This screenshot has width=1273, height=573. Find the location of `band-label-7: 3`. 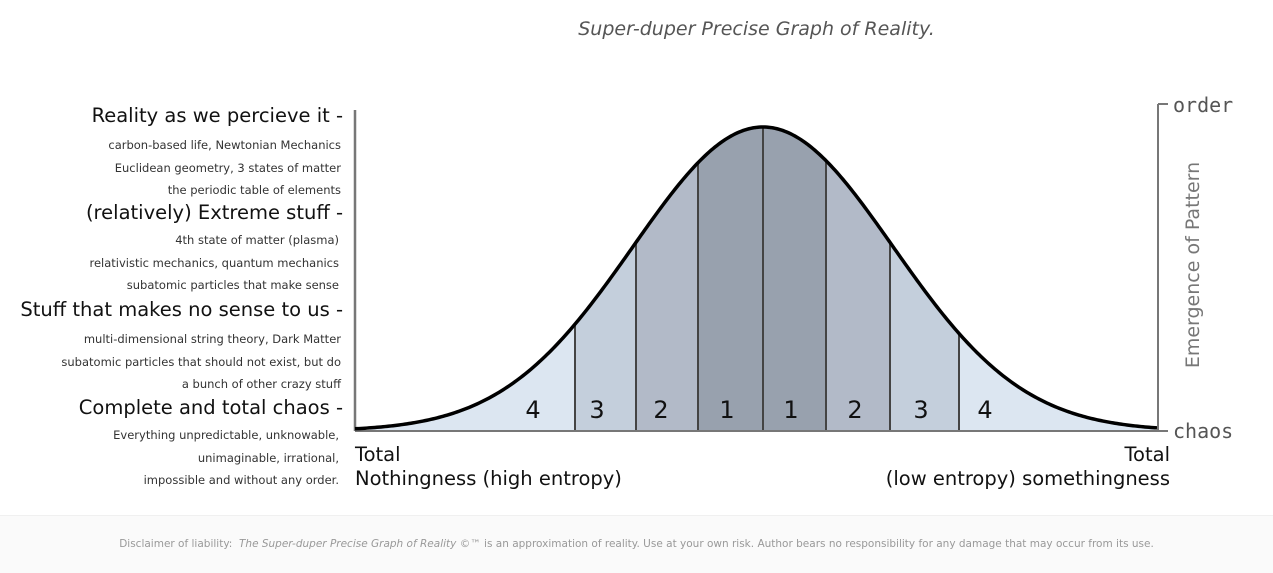

band-label-7: 3 is located at coordinates (920, 410).